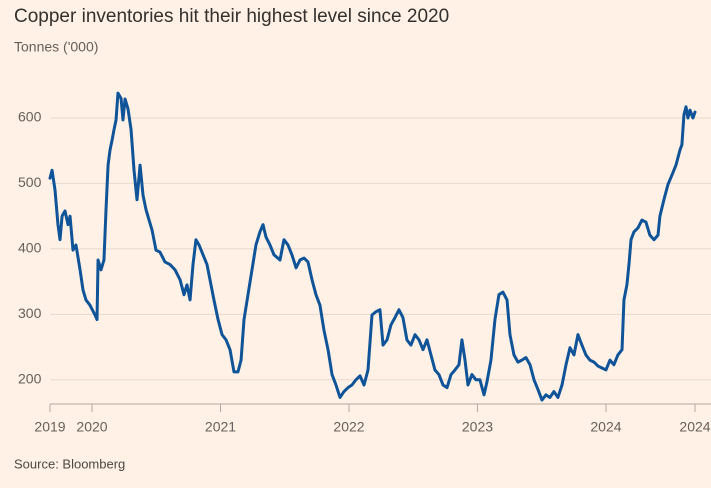 This screenshot has height=488, width=711. I want to click on y-tick-label: 200, so click(30, 378).